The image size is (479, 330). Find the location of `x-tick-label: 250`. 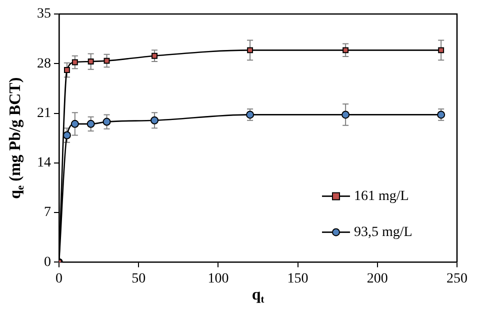

x-tick-label: 250 is located at coordinates (457, 278).